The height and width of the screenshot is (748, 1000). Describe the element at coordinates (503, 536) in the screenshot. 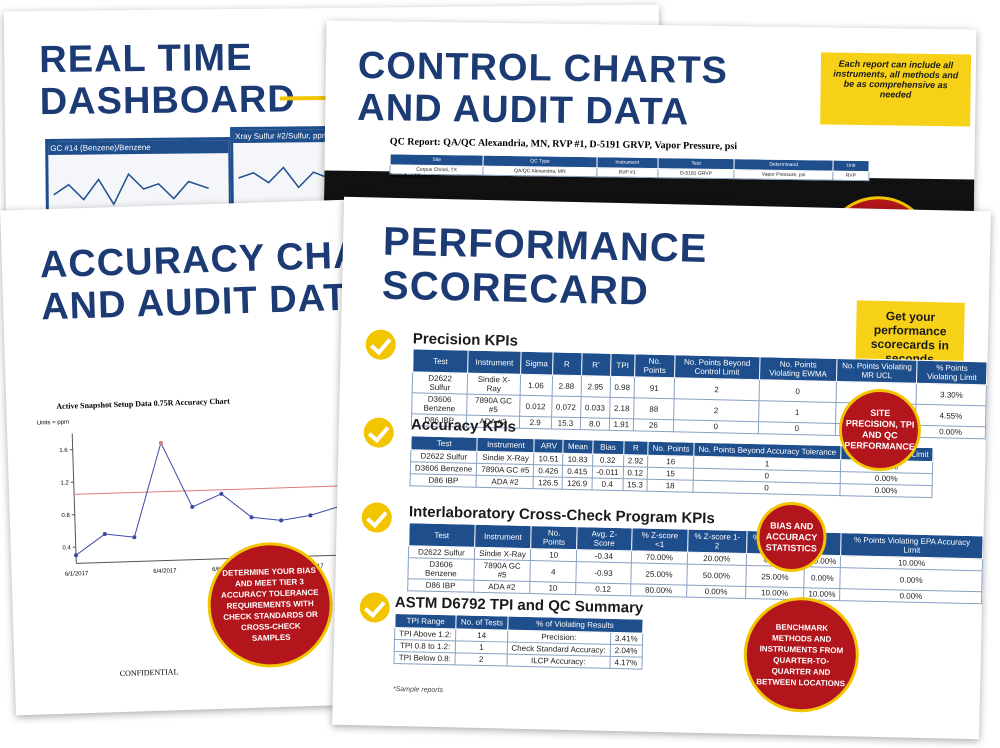

I see `header-cell: Instrument` at that location.